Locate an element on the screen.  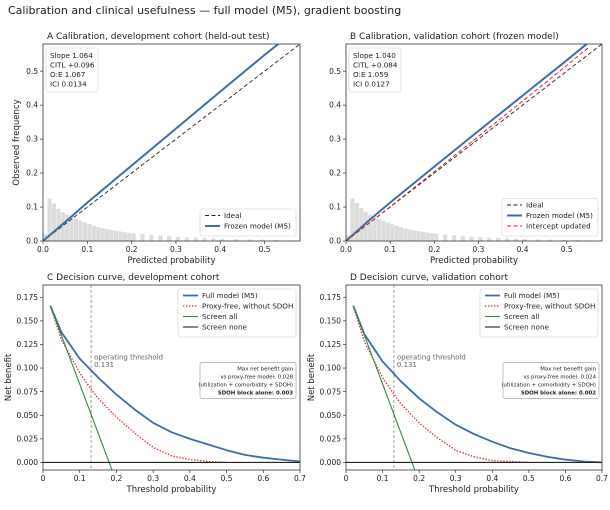
x-tick-label: 0.6 is located at coordinates (565, 478).